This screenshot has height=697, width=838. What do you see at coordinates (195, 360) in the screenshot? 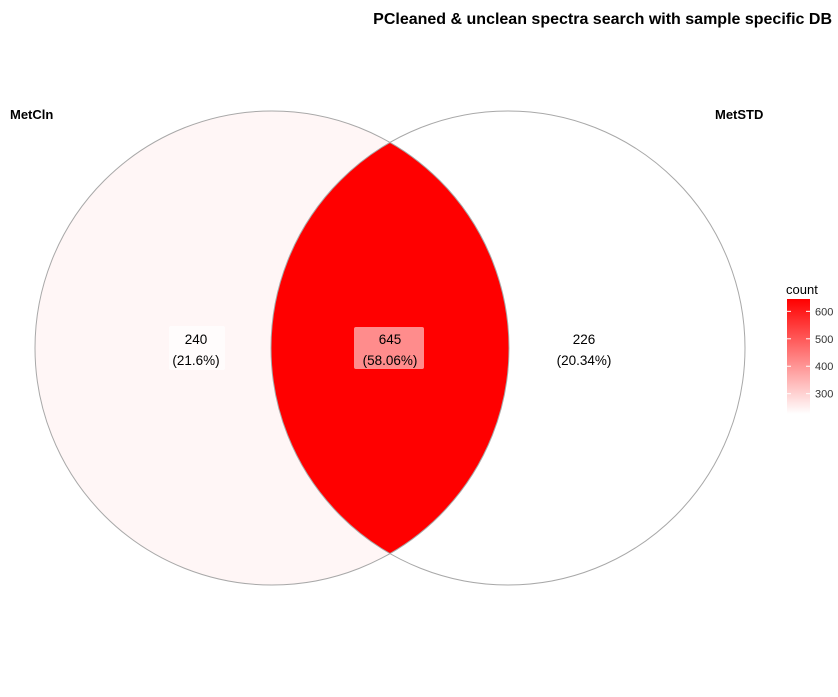
I see `percent-label-metcln: (21.6%)` at bounding box center [195, 360].